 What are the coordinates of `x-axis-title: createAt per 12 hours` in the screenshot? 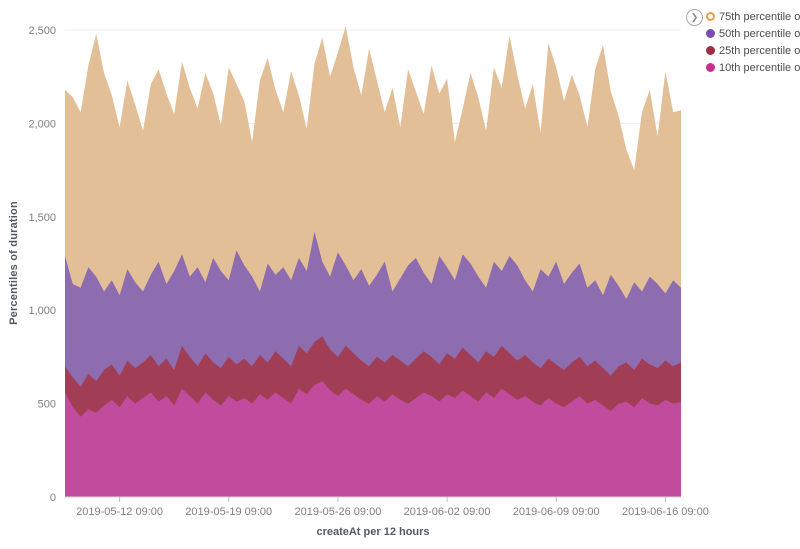 It's located at (373, 532).